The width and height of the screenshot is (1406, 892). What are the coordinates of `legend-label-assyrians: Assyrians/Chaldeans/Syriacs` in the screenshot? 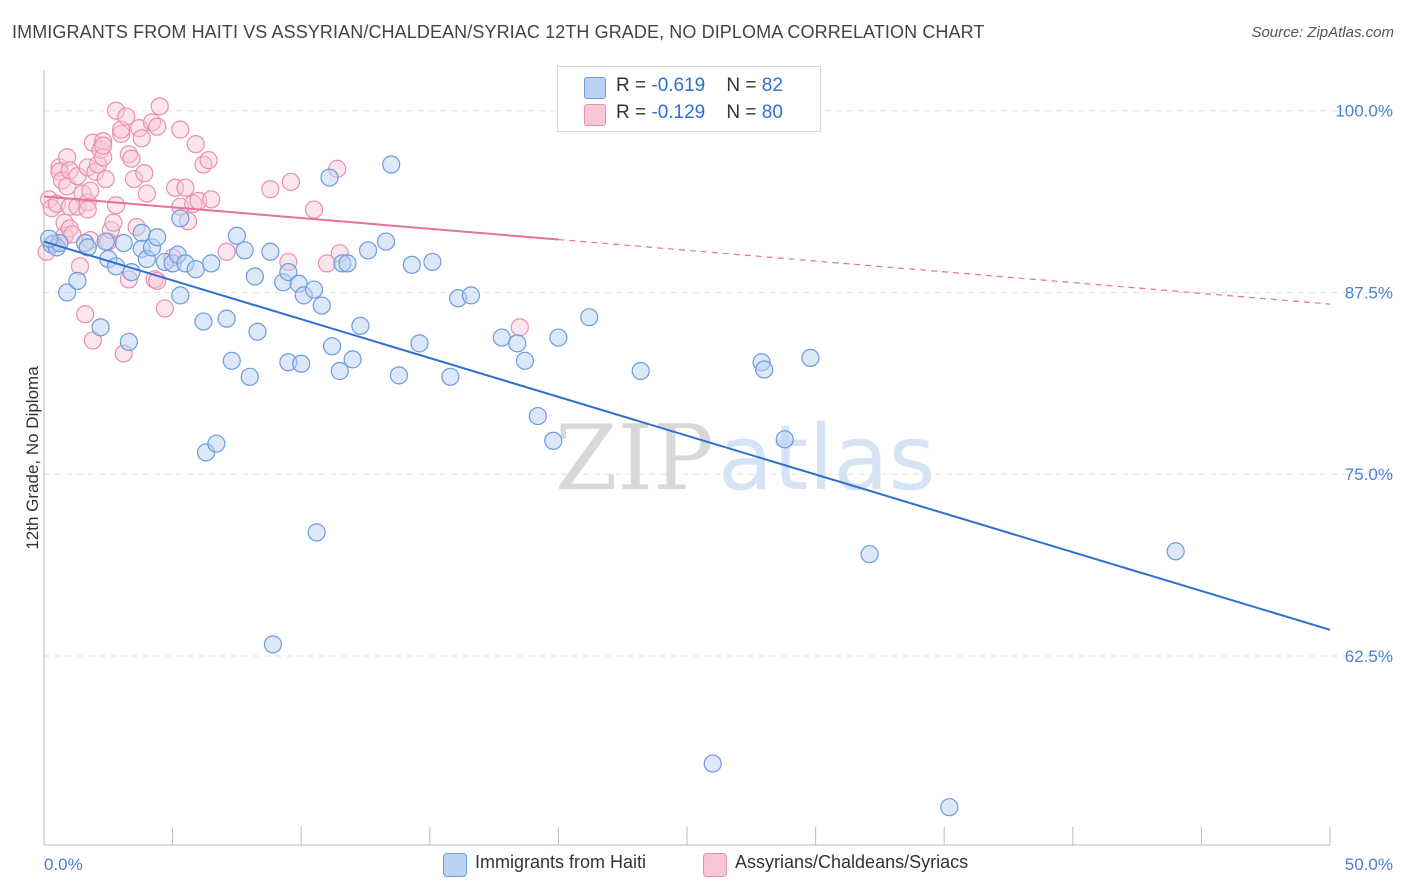 It's located at (852, 862).